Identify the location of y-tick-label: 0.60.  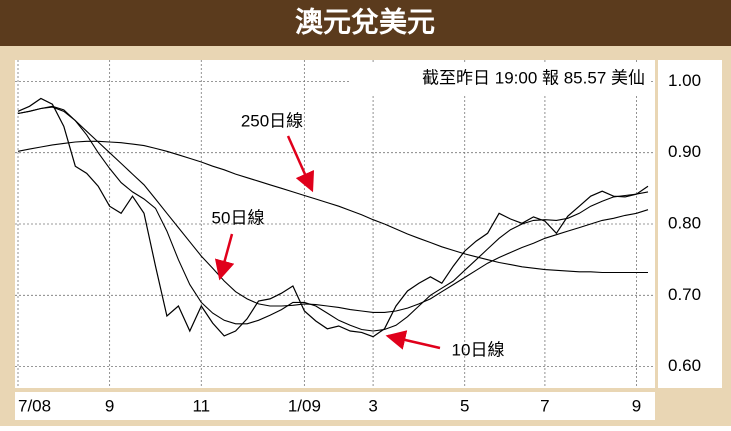
(684, 365).